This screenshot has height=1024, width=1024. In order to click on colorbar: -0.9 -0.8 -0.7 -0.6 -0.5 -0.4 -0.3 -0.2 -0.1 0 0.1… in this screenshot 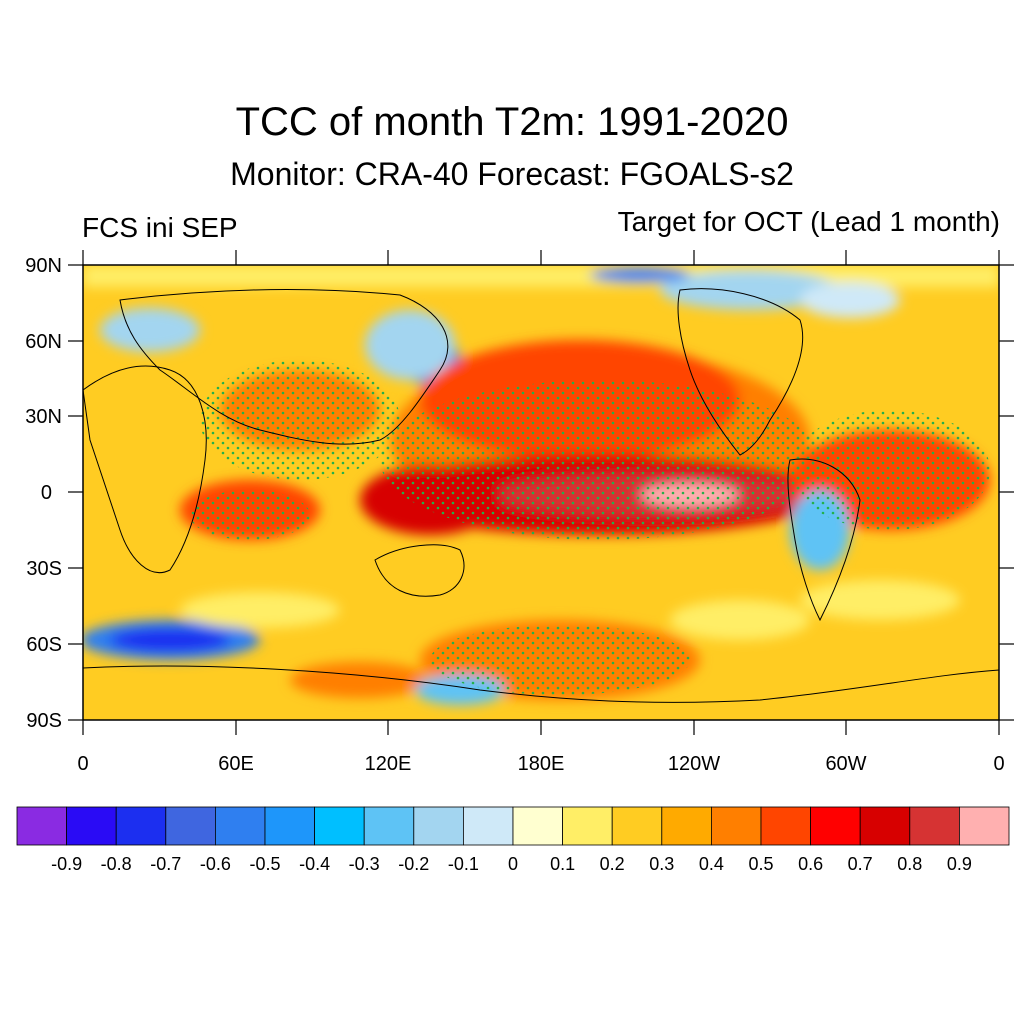, I will do `click(513, 840)`.